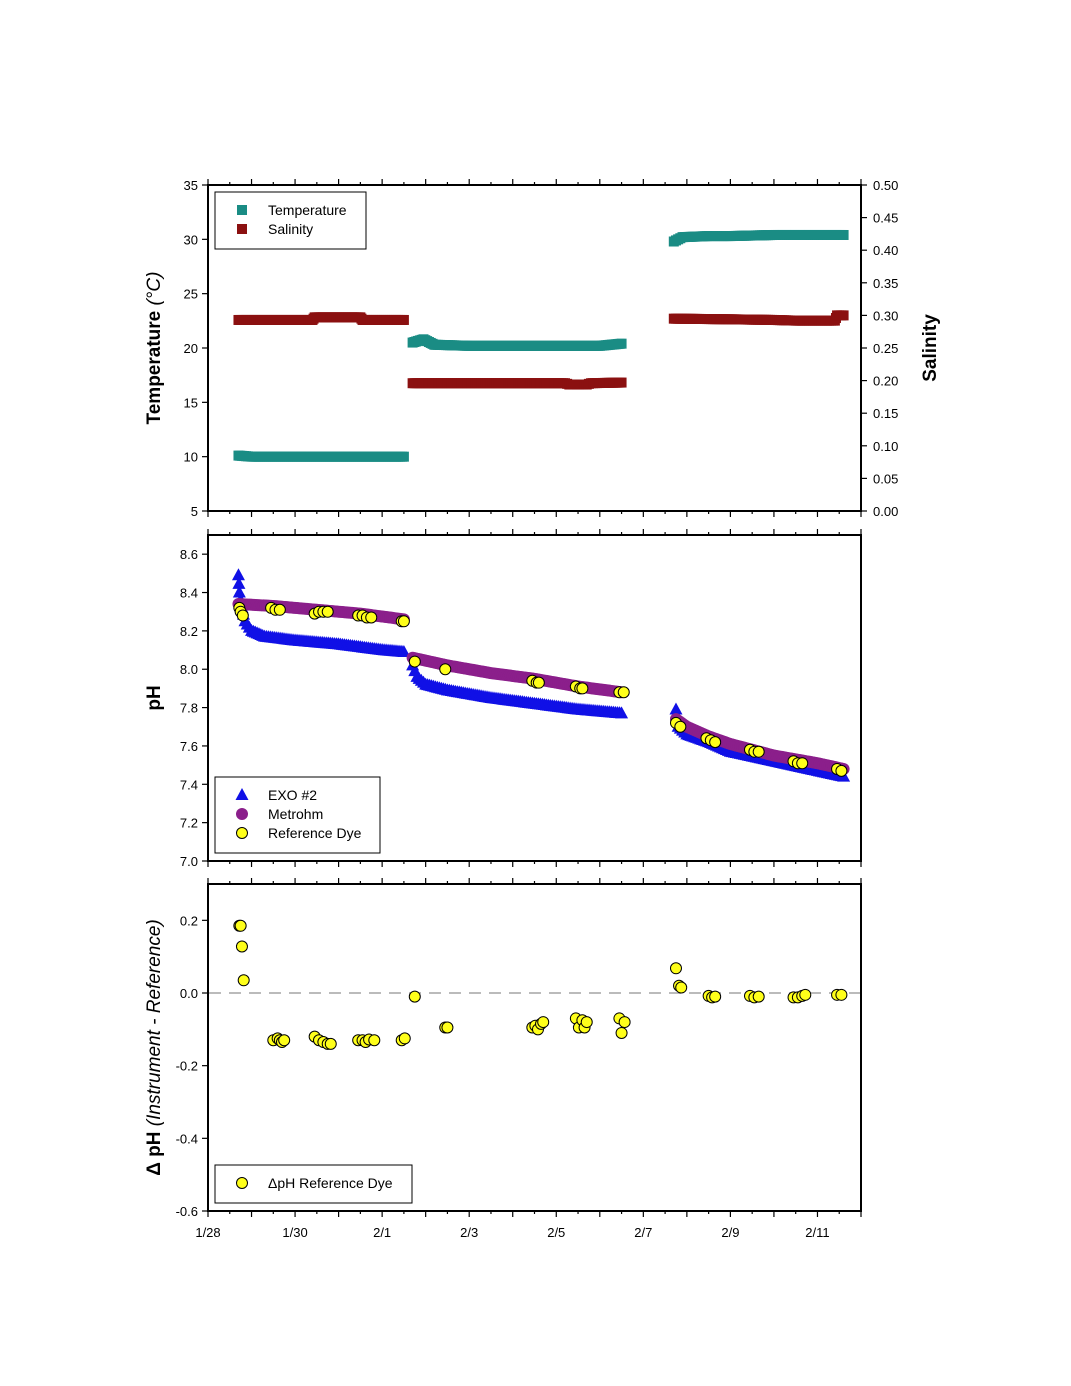  I want to click on x-tick-label: 2/11, so click(817, 1232).